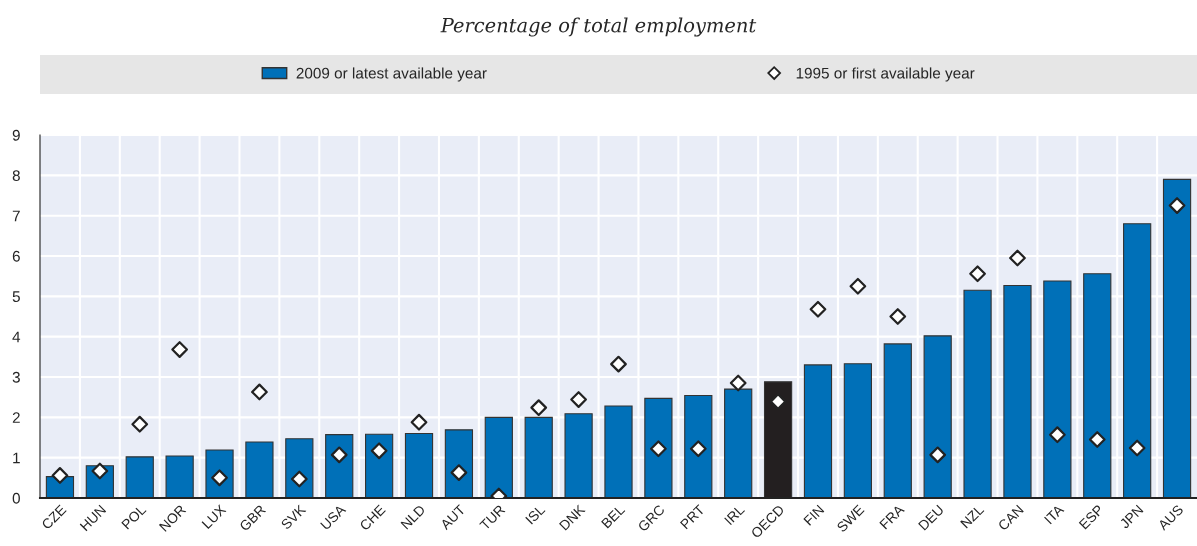 This screenshot has width=1197, height=546. What do you see at coordinates (1131, 517) in the screenshot?
I see `x-tick-label: JPN` at bounding box center [1131, 517].